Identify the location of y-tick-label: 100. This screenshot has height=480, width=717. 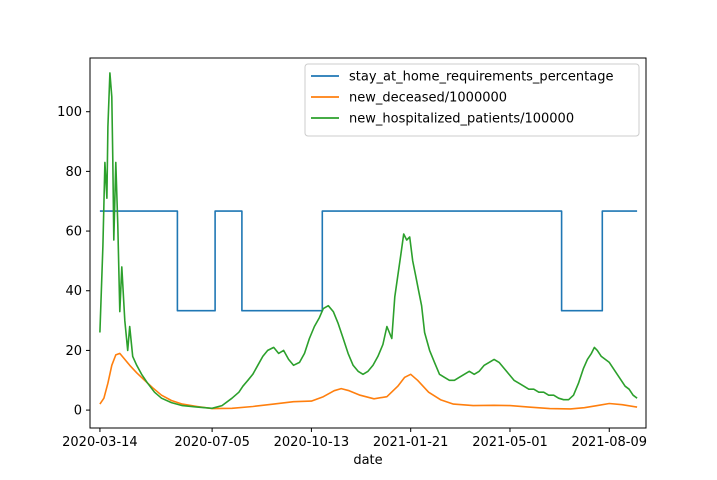
(69, 112).